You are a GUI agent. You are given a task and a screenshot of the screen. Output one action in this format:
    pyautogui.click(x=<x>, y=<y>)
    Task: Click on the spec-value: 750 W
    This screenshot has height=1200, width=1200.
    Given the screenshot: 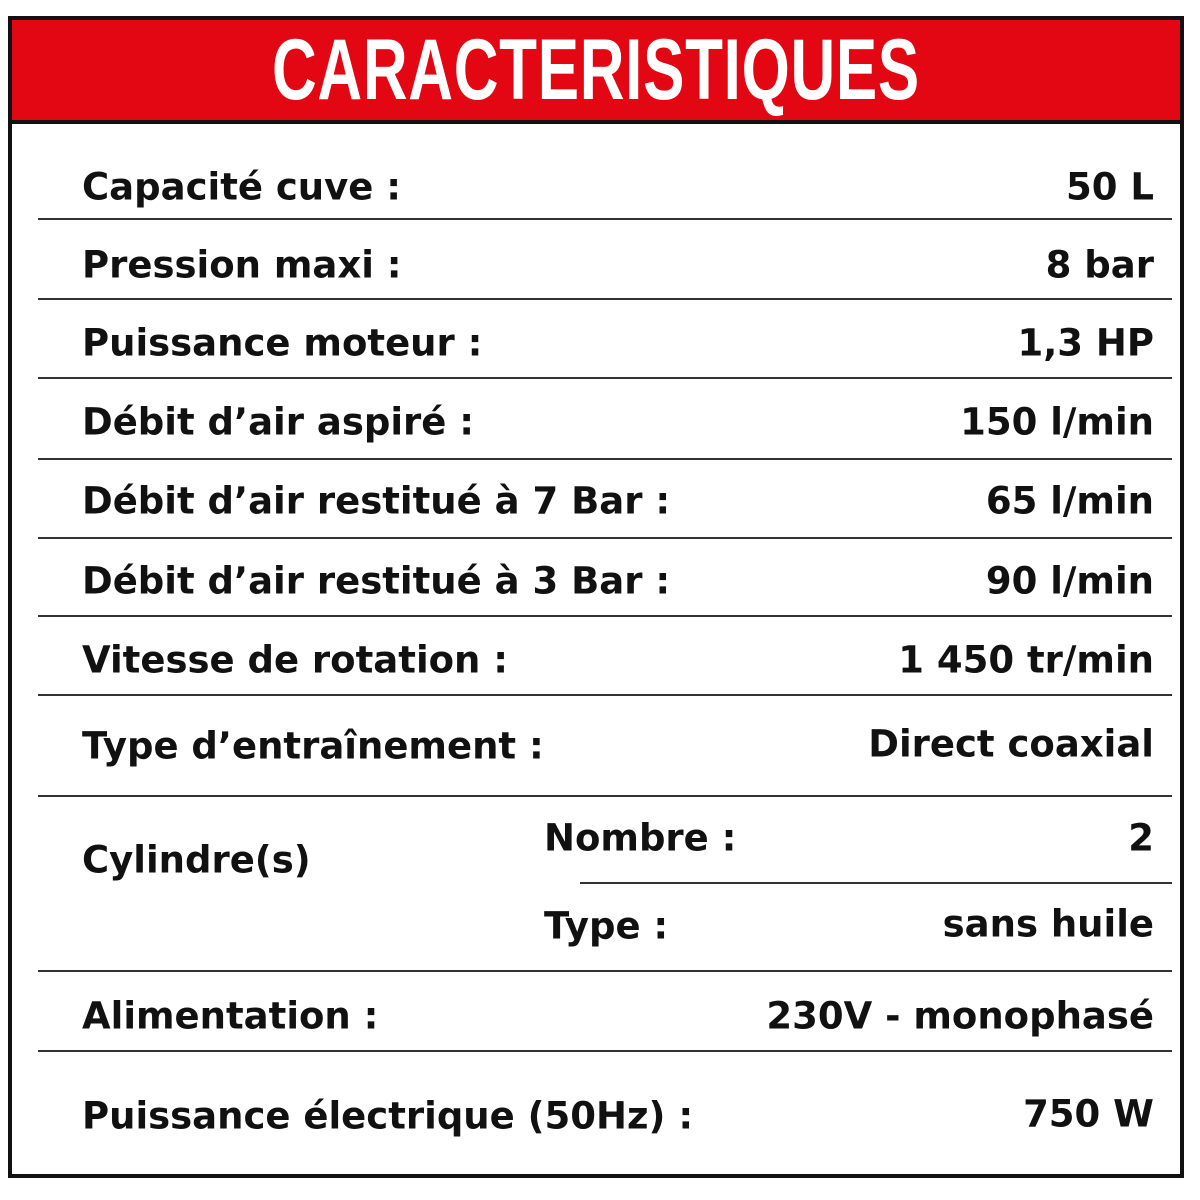 What is the action you would take?
    pyautogui.click(x=1088, y=1114)
    